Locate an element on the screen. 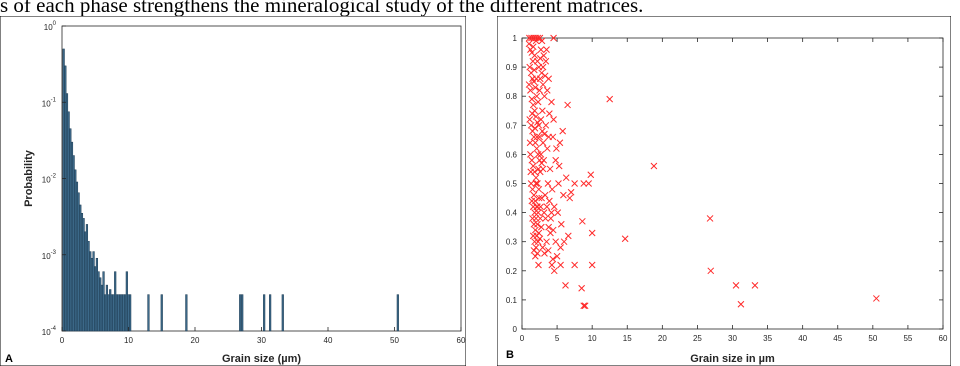 This screenshot has height=366, width=960. y-tick-label: 0.6 is located at coordinates (512, 154).